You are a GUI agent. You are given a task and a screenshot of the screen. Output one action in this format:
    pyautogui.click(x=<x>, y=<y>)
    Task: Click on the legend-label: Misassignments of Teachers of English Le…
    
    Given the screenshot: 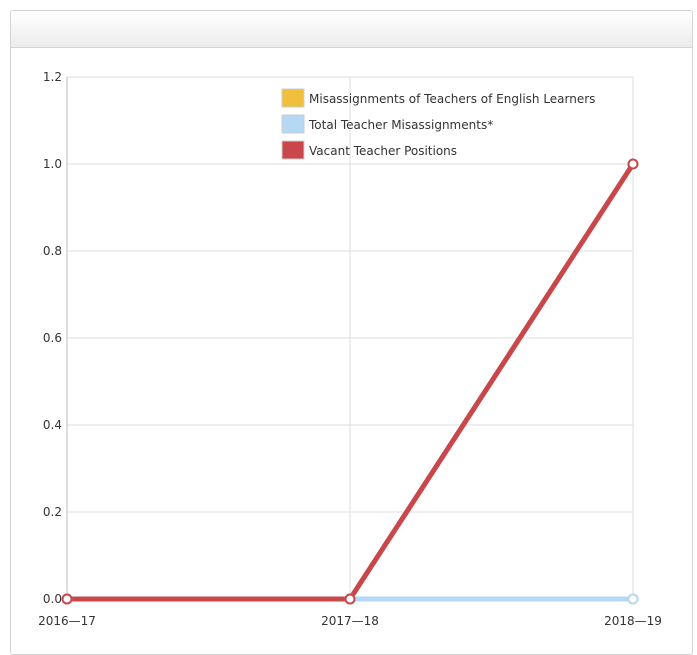 What is the action you would take?
    pyautogui.click(x=452, y=99)
    